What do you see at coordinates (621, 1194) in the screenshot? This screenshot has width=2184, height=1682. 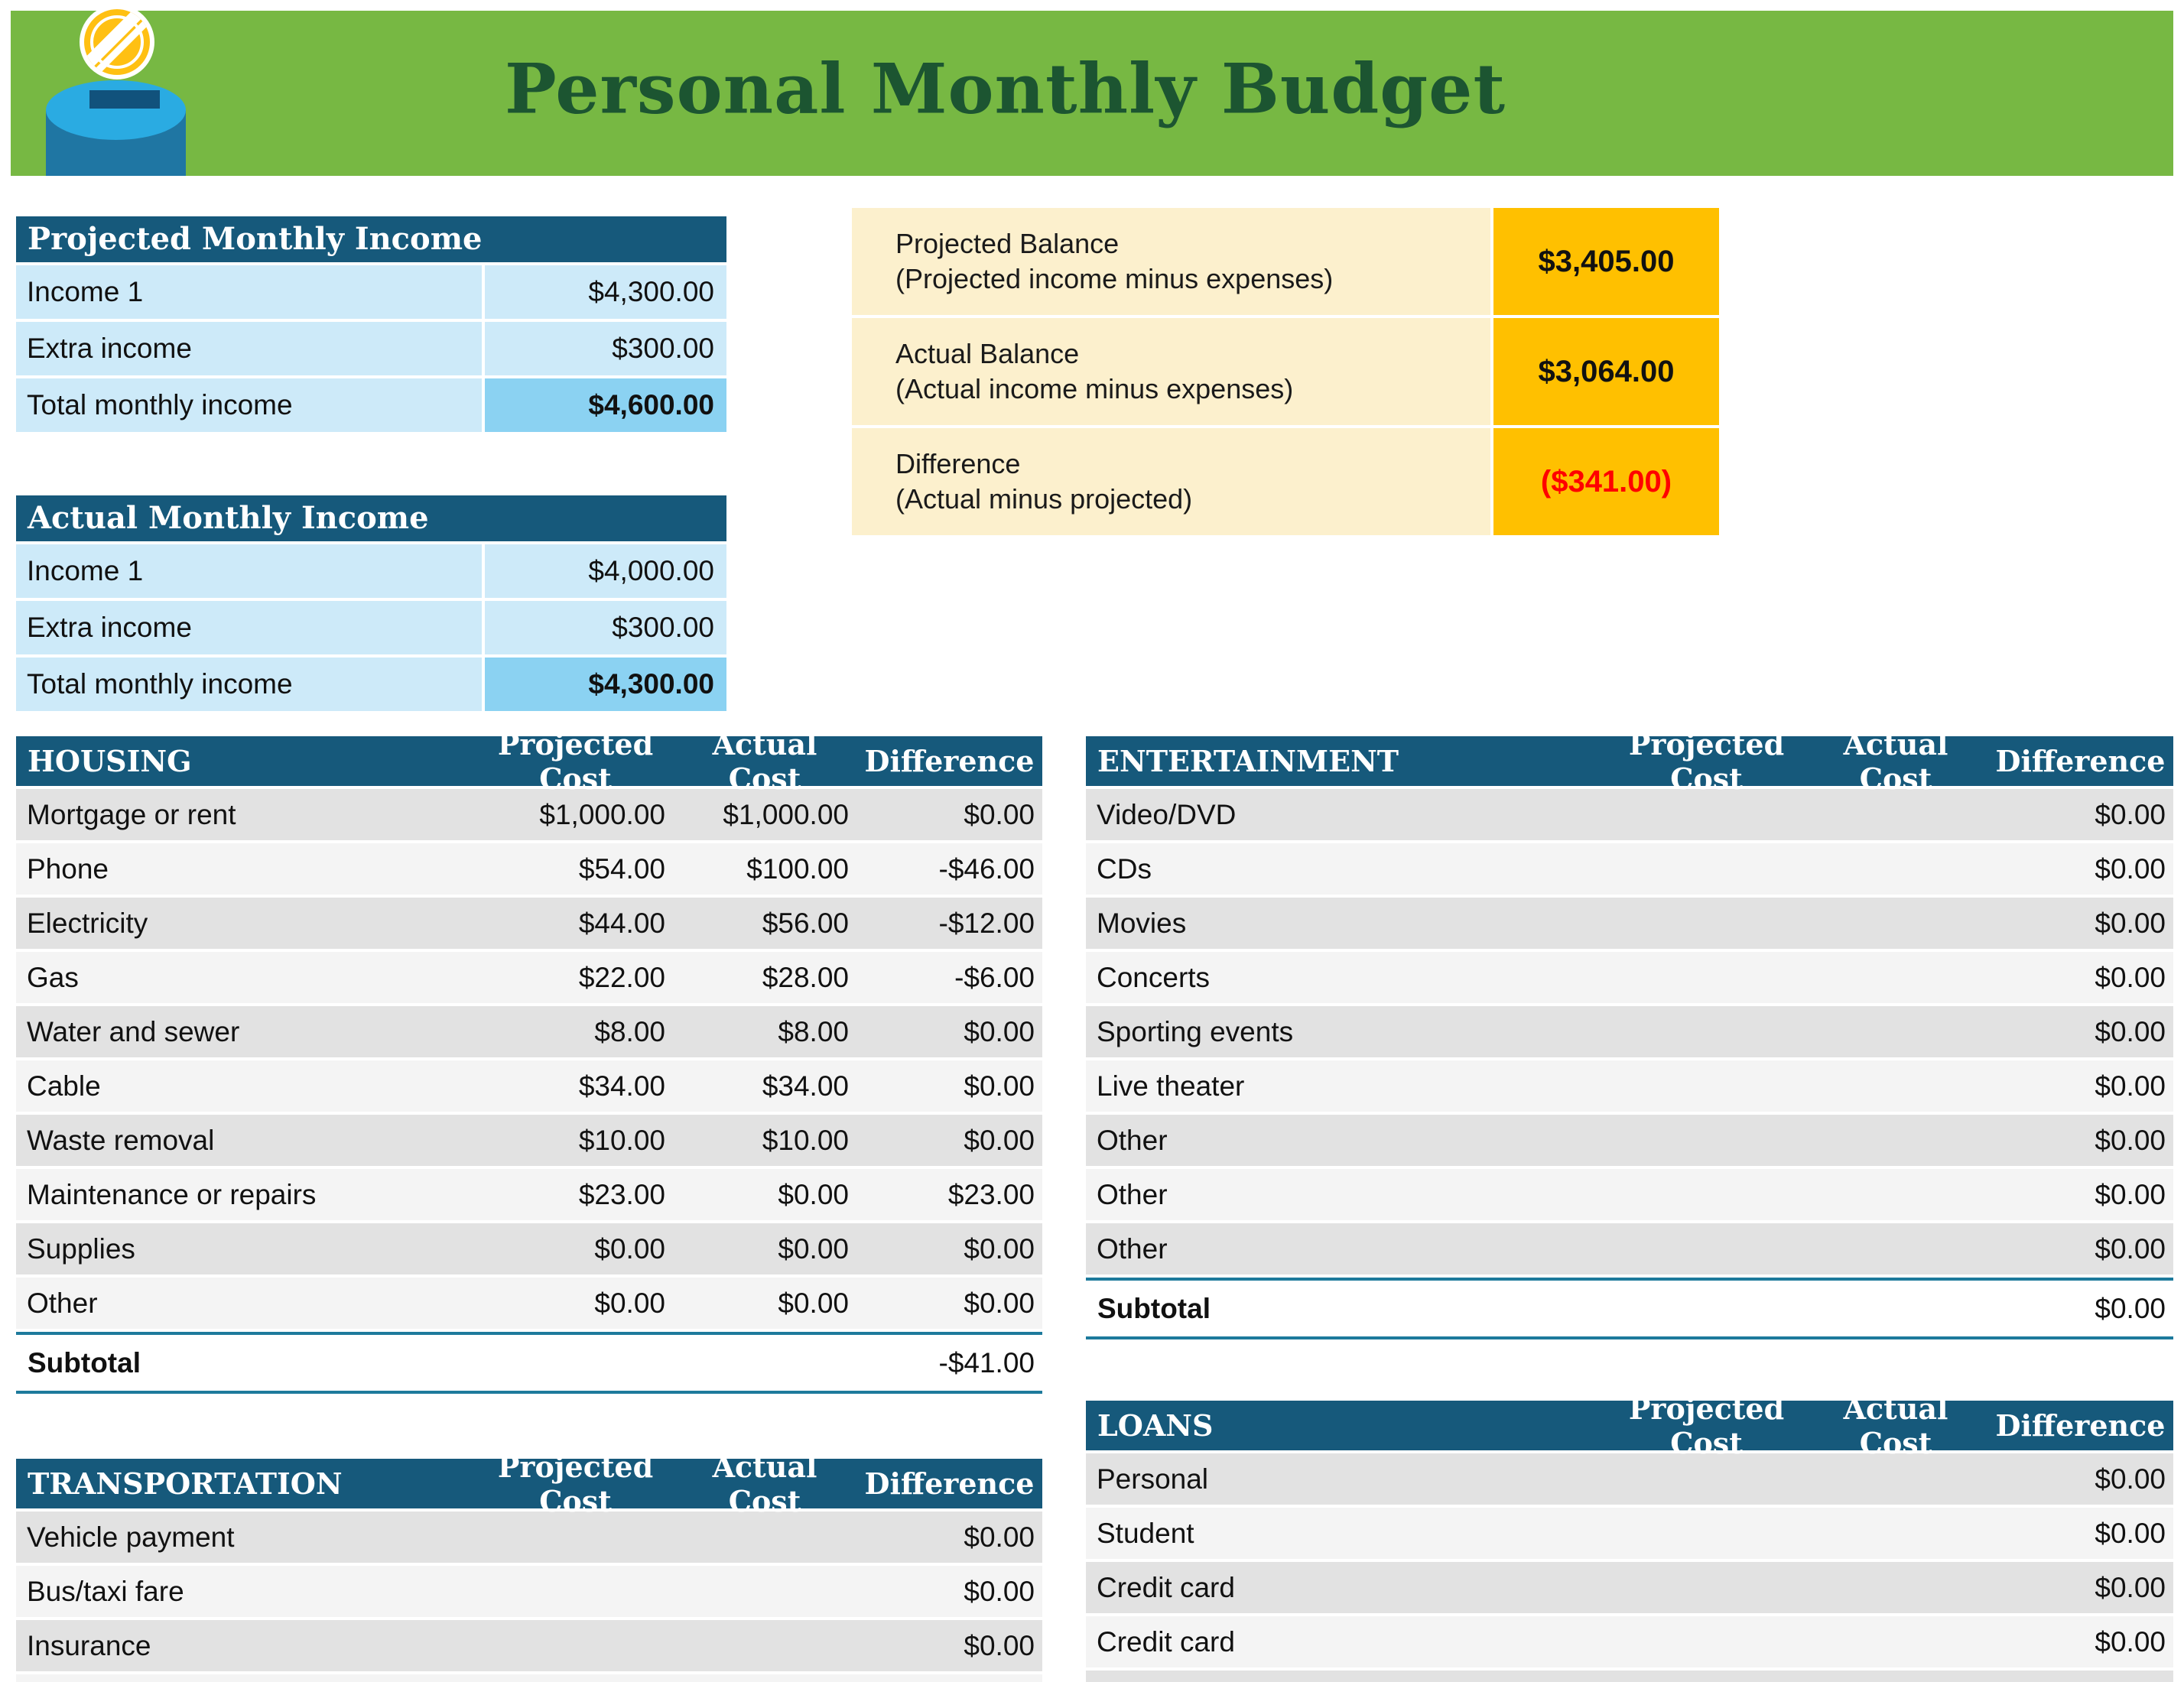 I see `projected-cost-cell: $23.00` at bounding box center [621, 1194].